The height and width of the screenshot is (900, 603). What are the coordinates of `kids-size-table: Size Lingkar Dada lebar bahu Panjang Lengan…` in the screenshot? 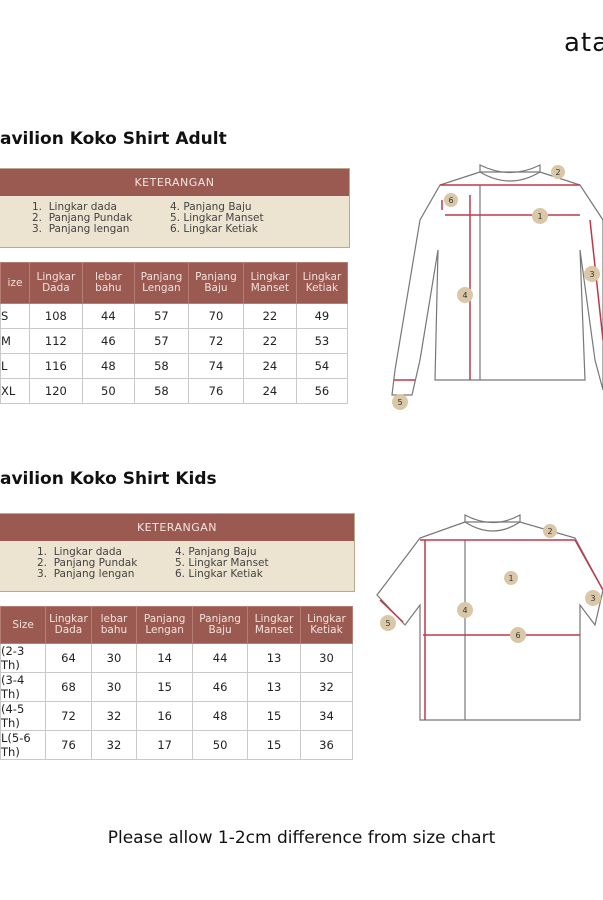 It's located at (177, 683).